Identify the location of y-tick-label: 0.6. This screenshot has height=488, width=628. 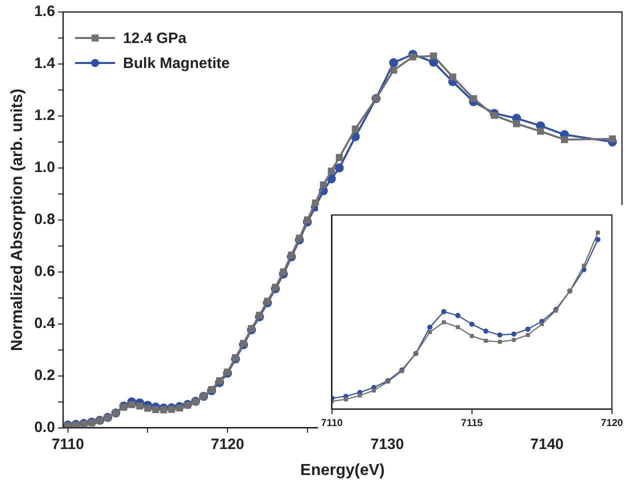
(45, 271).